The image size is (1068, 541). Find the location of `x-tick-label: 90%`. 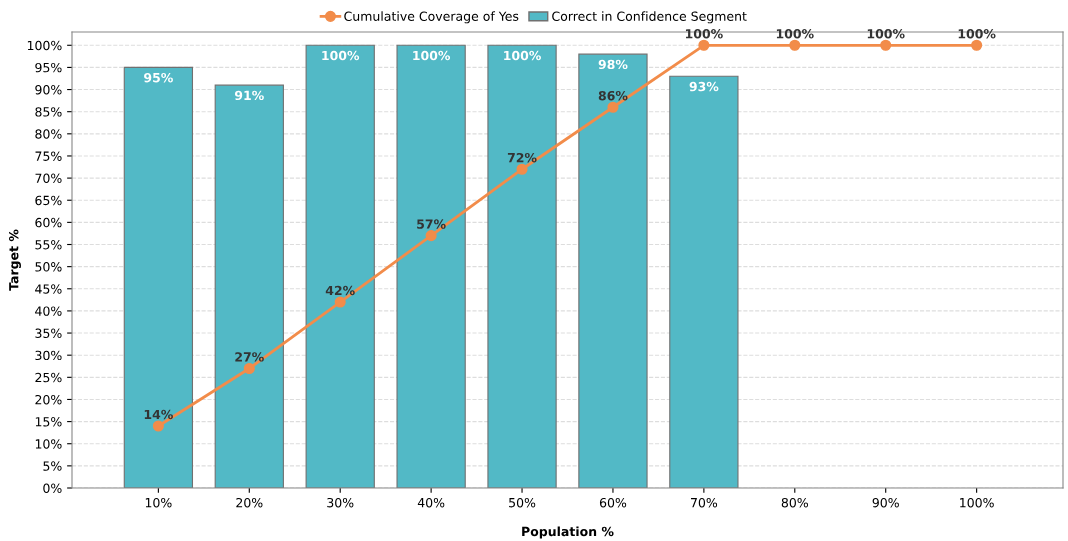

x-tick-label: 90% is located at coordinates (885, 502).